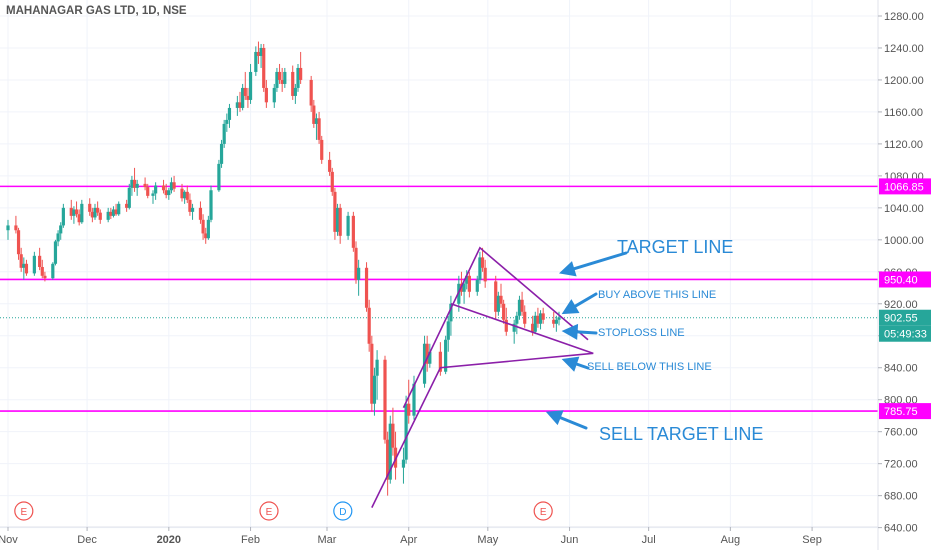  Describe the element at coordinates (654, 427) in the screenshot. I see `annotation: SELL TARGET LINE` at that location.